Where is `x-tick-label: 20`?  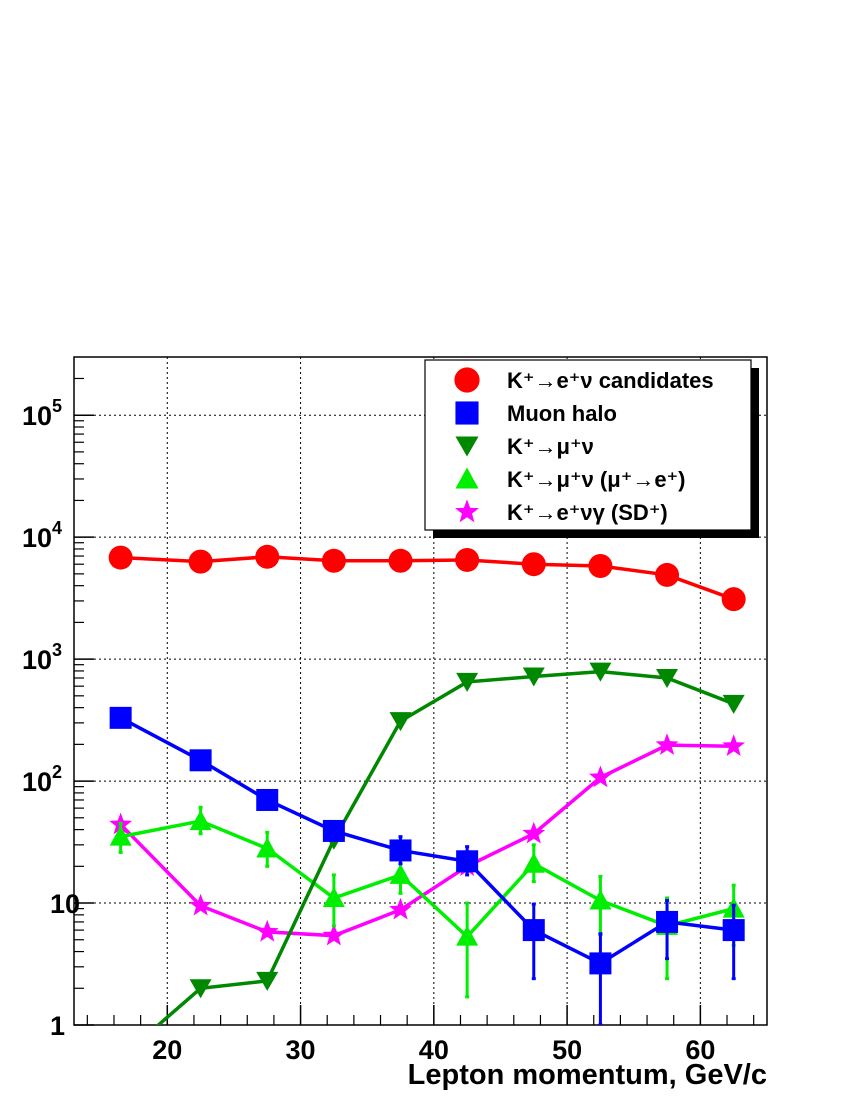 x-tick-label: 20 is located at coordinates (167, 1050).